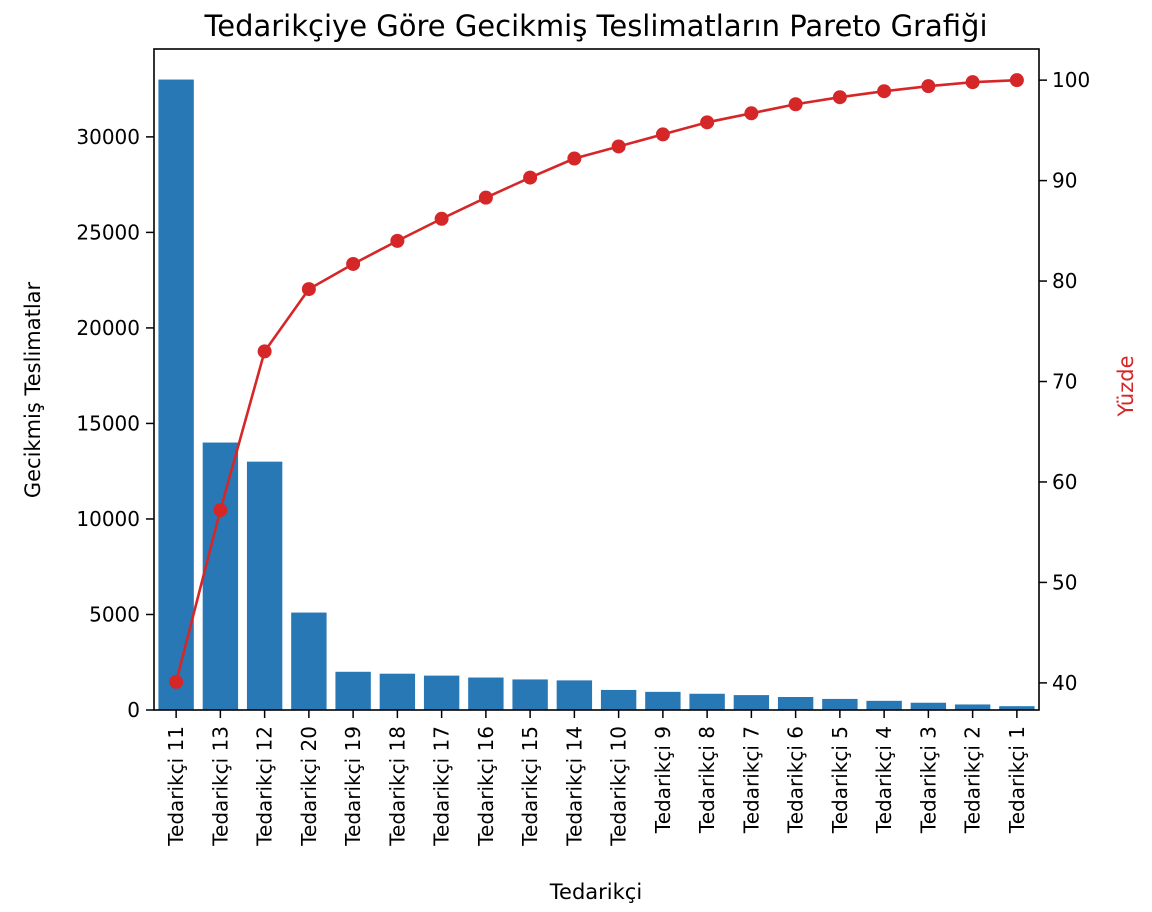 This screenshot has height=912, width=1152. What do you see at coordinates (619, 786) in the screenshot?
I see `x-tick-label: Tedarikçi 10` at bounding box center [619, 786].